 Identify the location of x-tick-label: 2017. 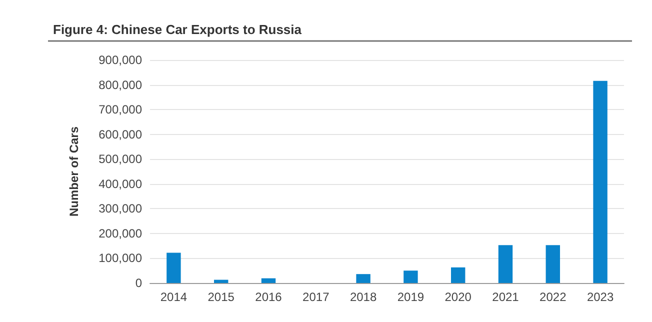
(316, 297).